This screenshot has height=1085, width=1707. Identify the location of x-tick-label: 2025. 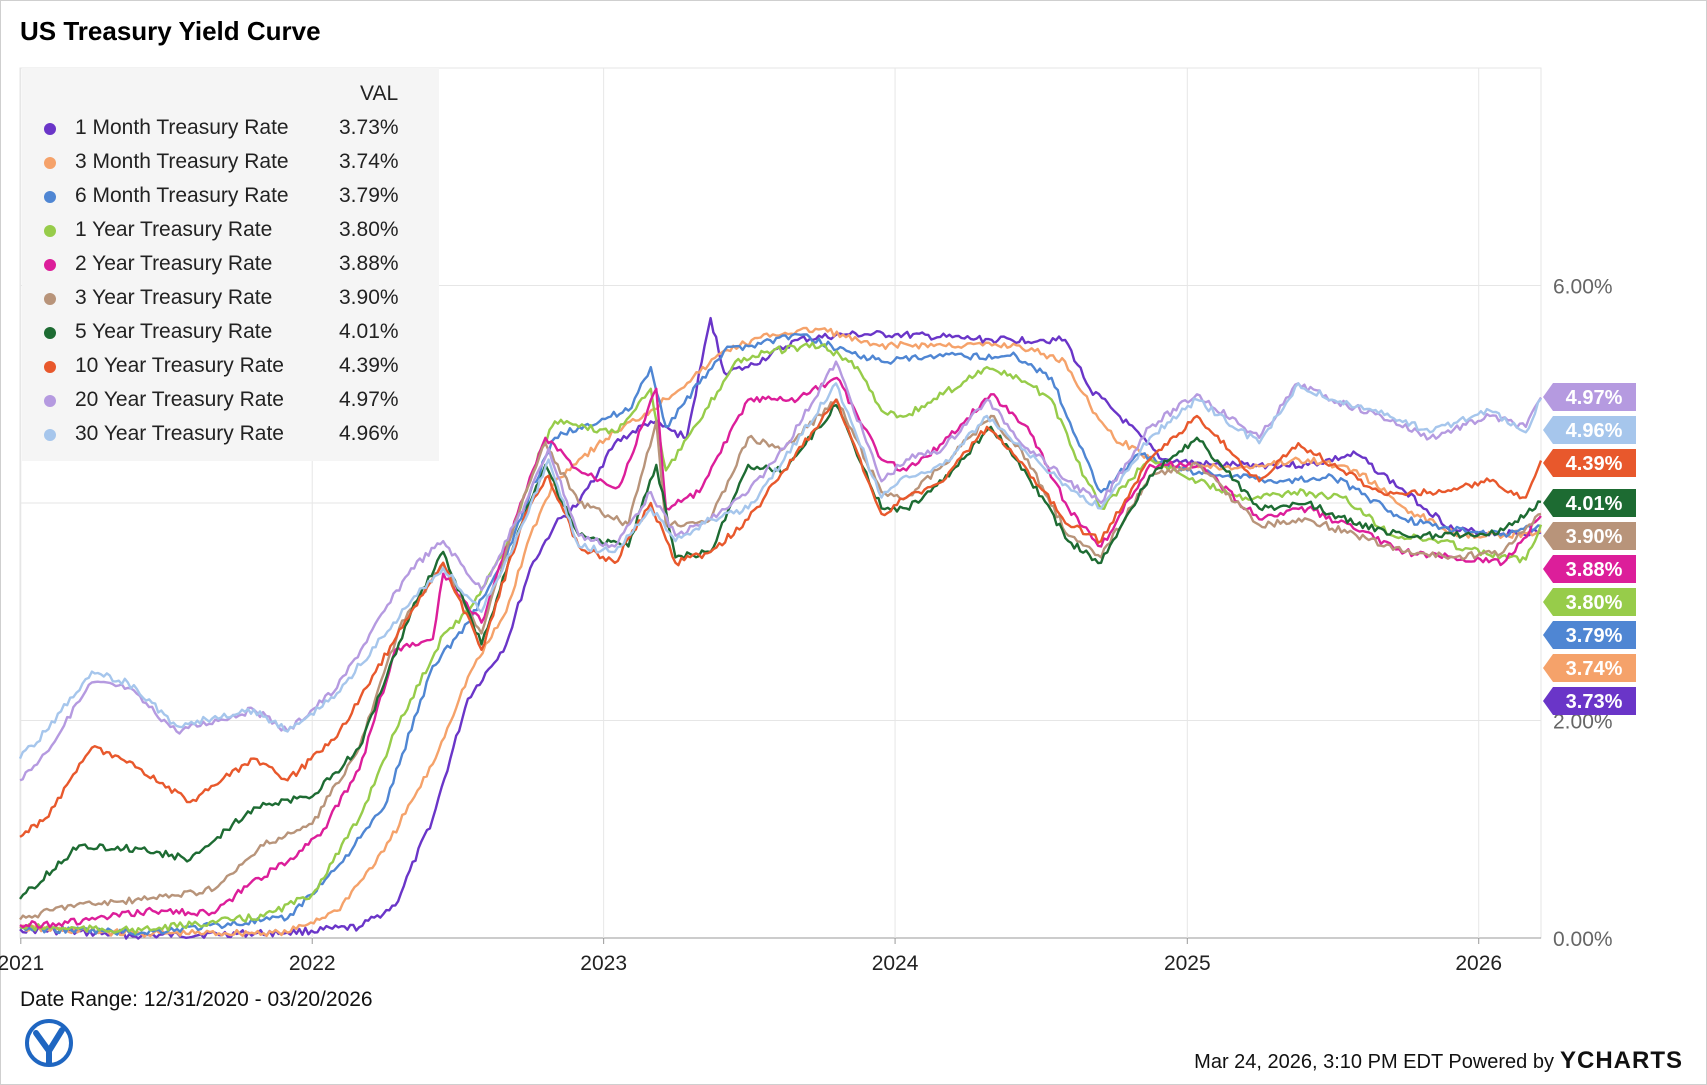
(1187, 963).